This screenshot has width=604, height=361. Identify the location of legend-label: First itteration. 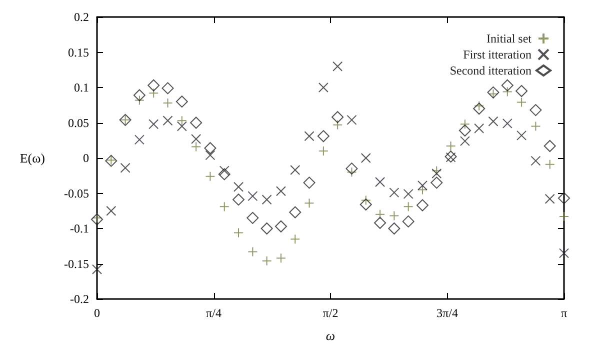
(497, 55).